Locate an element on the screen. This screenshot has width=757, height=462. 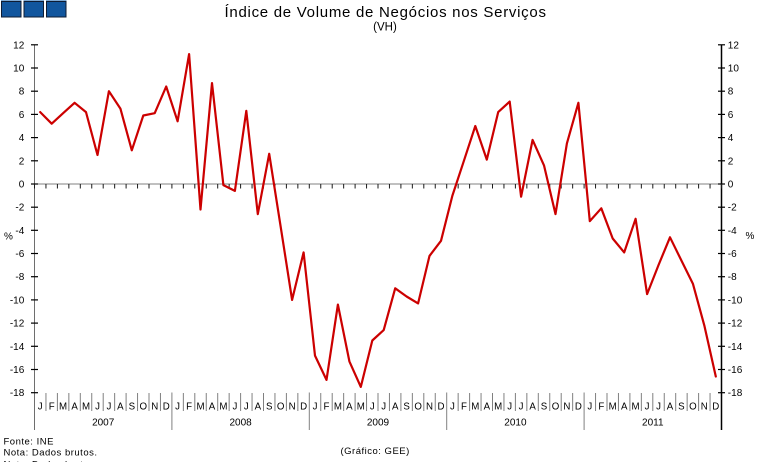
svg-text: 2010 is located at coordinates (515, 423).